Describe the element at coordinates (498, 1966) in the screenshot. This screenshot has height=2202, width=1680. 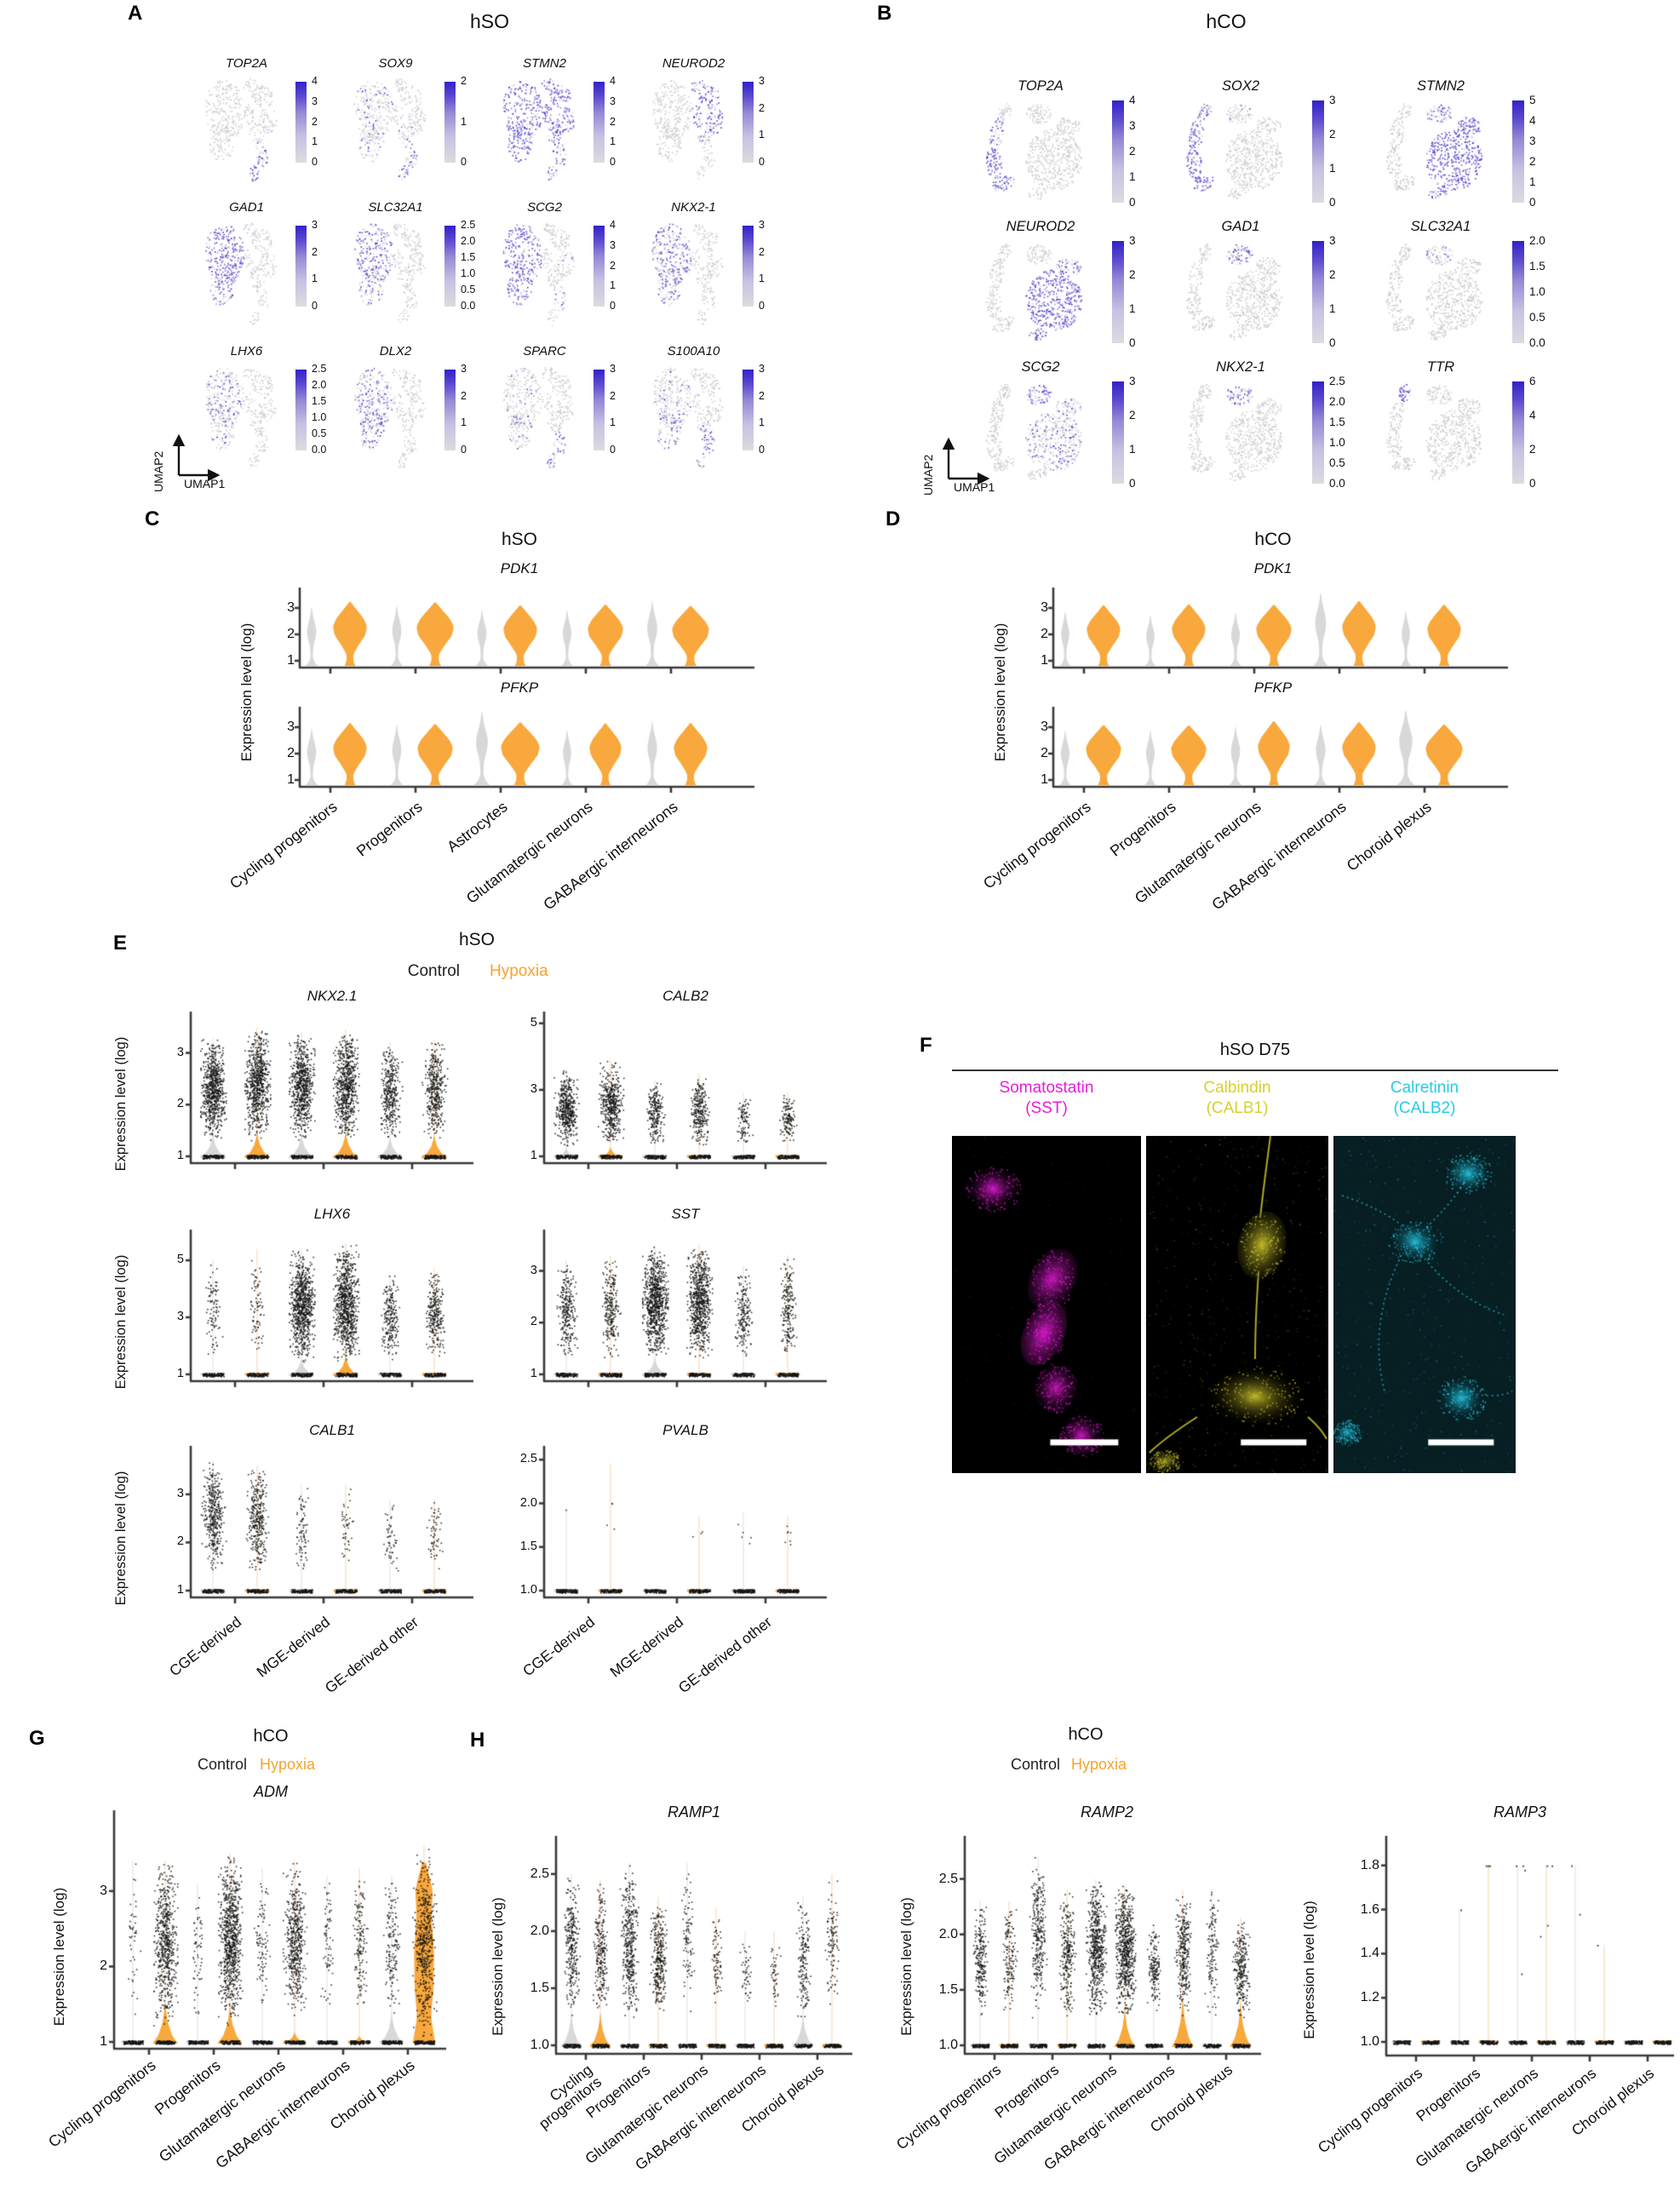
I see `panel-h-ylabel-1: Expression level (log)` at that location.